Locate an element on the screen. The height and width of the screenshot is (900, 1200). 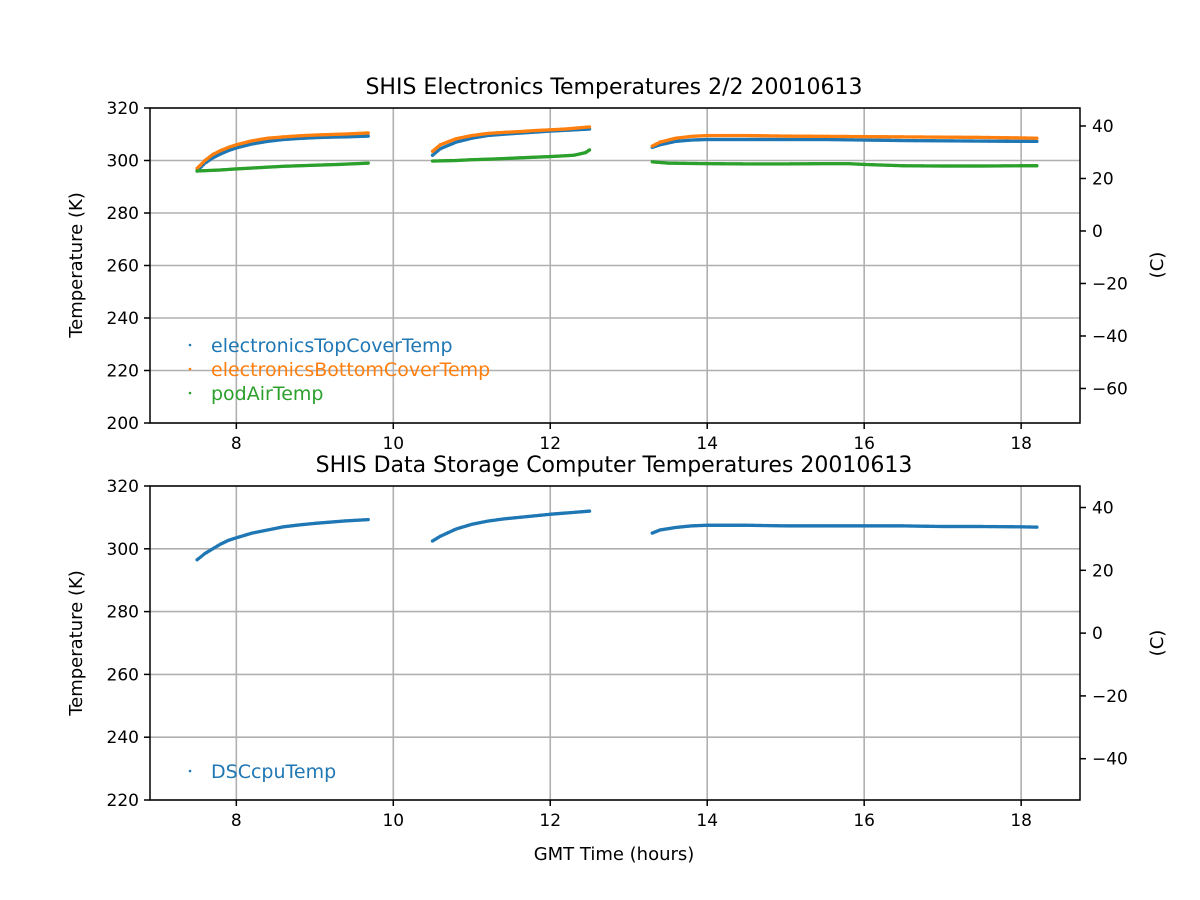
y2-tick-label: −60 is located at coordinates (1110, 389).